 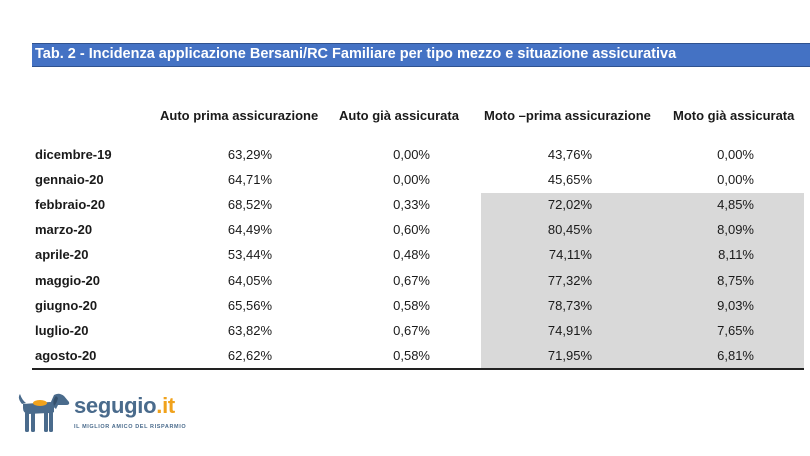 What do you see at coordinates (44, 412) in the screenshot?
I see `dog-icon` at bounding box center [44, 412].